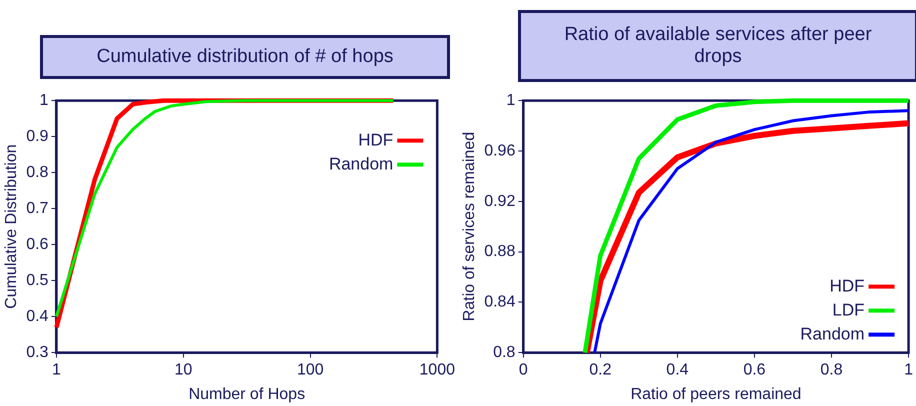 The width and height of the screenshot is (916, 406). What do you see at coordinates (717, 46) in the screenshot?
I see `chart-title: Ratio of available services after peer drops` at bounding box center [717, 46].